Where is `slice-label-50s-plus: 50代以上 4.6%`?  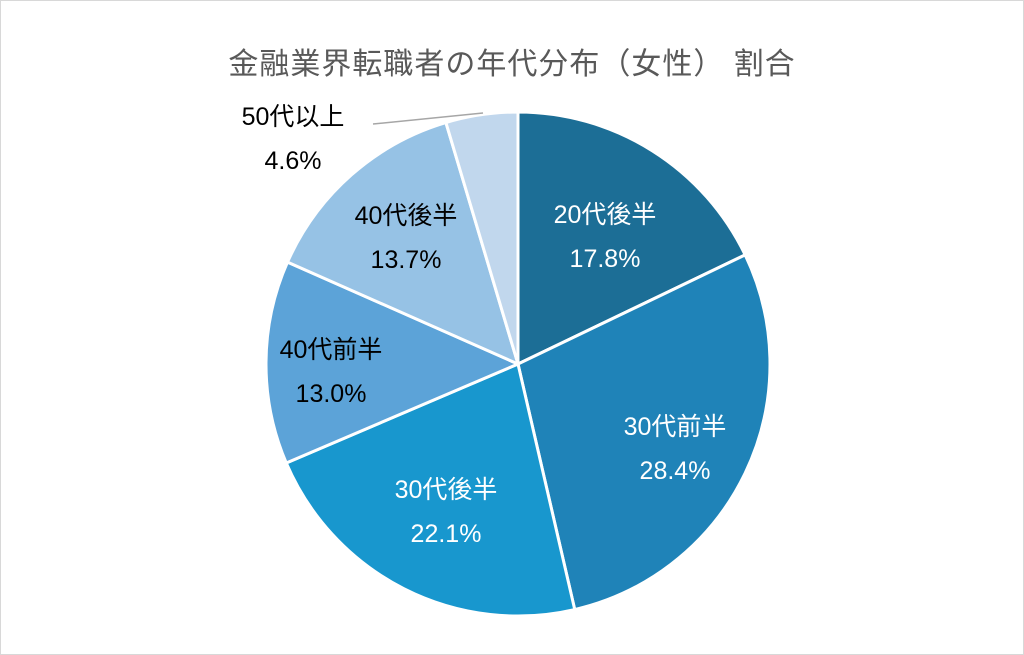 slice-label-50s-plus: 50代以上 4.6% is located at coordinates (293, 139).